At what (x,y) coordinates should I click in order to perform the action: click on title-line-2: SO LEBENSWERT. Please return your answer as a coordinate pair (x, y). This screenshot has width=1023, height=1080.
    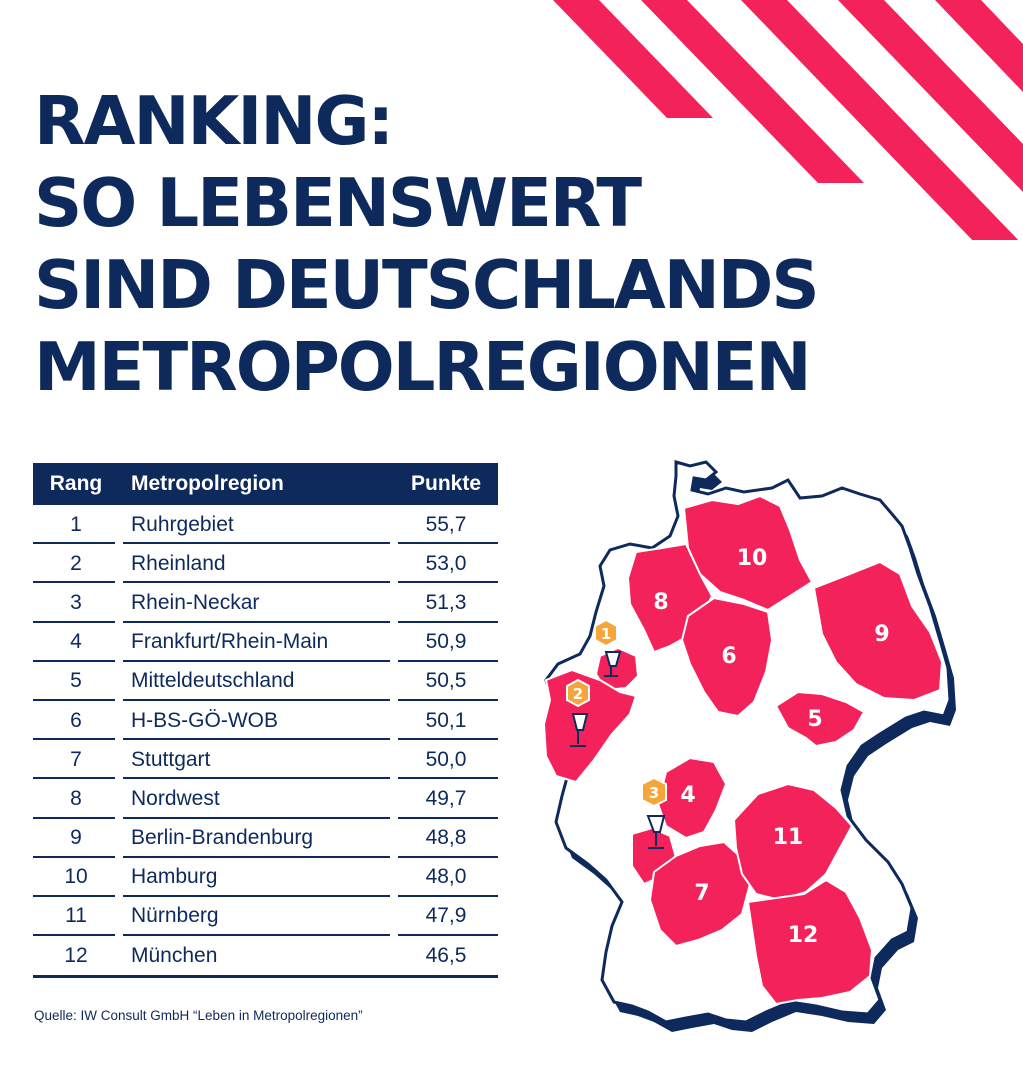
    Looking at the image, I should click on (338, 203).